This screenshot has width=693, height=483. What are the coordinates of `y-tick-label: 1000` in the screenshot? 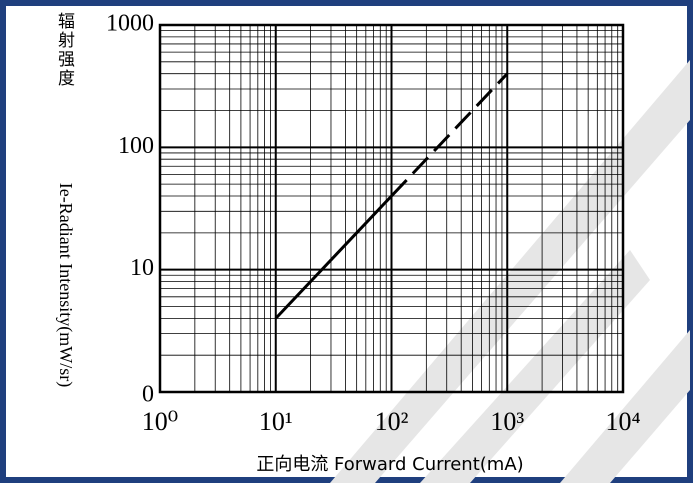 It's located at (130, 24).